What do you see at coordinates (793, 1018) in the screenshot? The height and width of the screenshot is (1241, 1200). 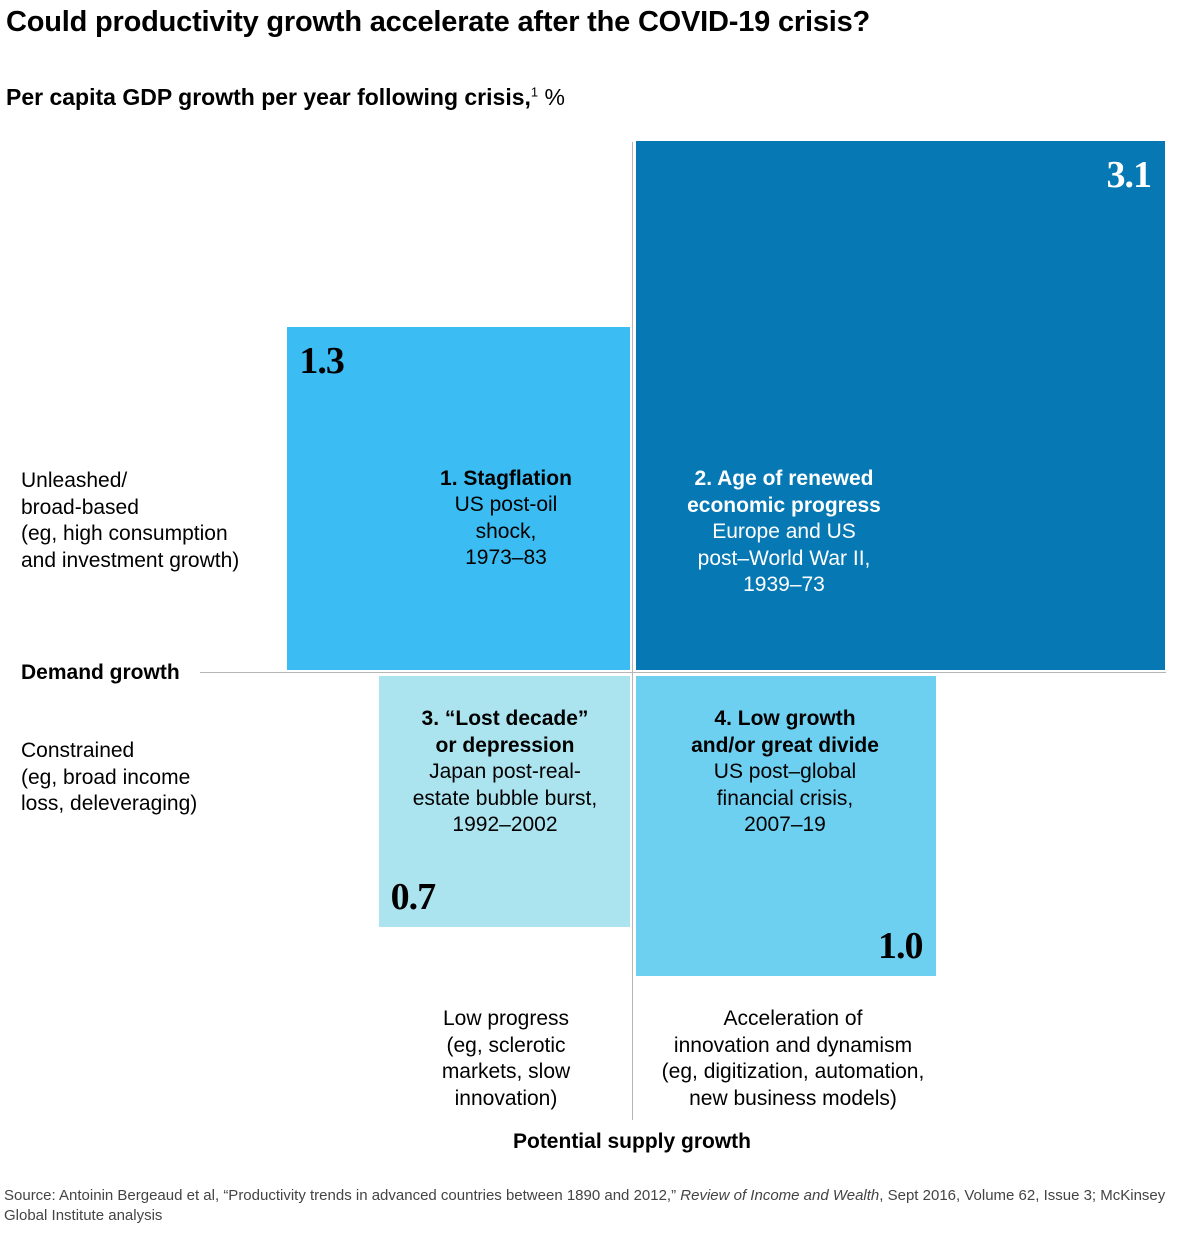 I see `x_high-line: Acceleration of` at bounding box center [793, 1018].